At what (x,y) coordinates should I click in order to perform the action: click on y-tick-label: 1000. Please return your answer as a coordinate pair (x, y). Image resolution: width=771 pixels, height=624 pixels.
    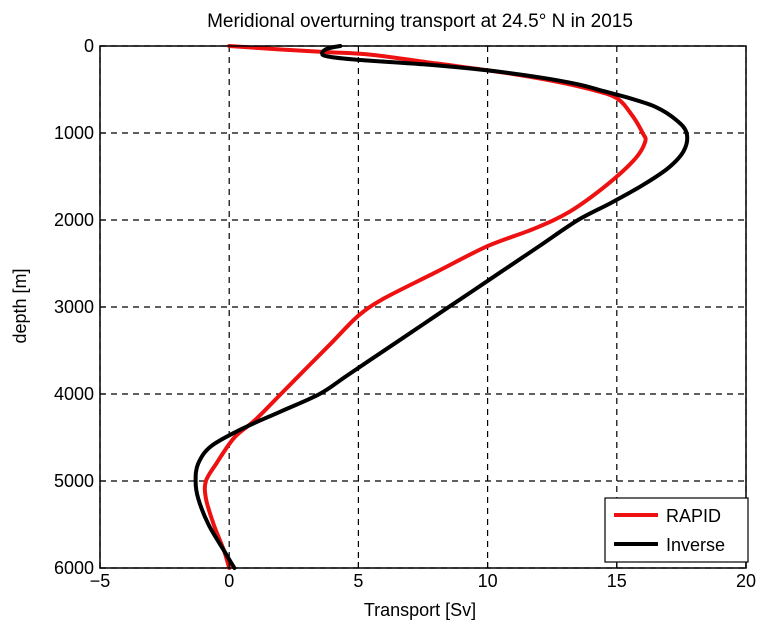
    Looking at the image, I should click on (74, 133).